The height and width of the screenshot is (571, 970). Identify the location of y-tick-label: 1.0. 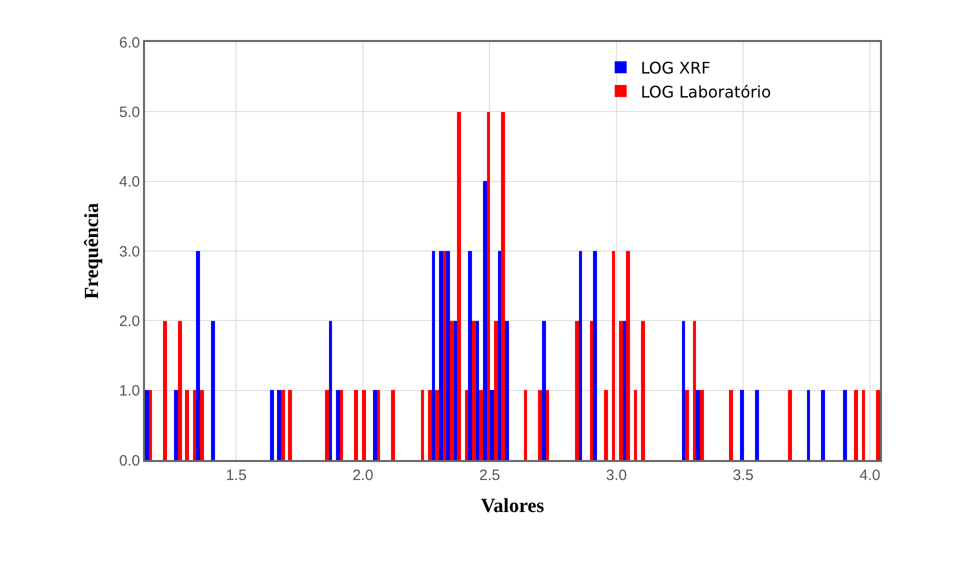
(129, 391).